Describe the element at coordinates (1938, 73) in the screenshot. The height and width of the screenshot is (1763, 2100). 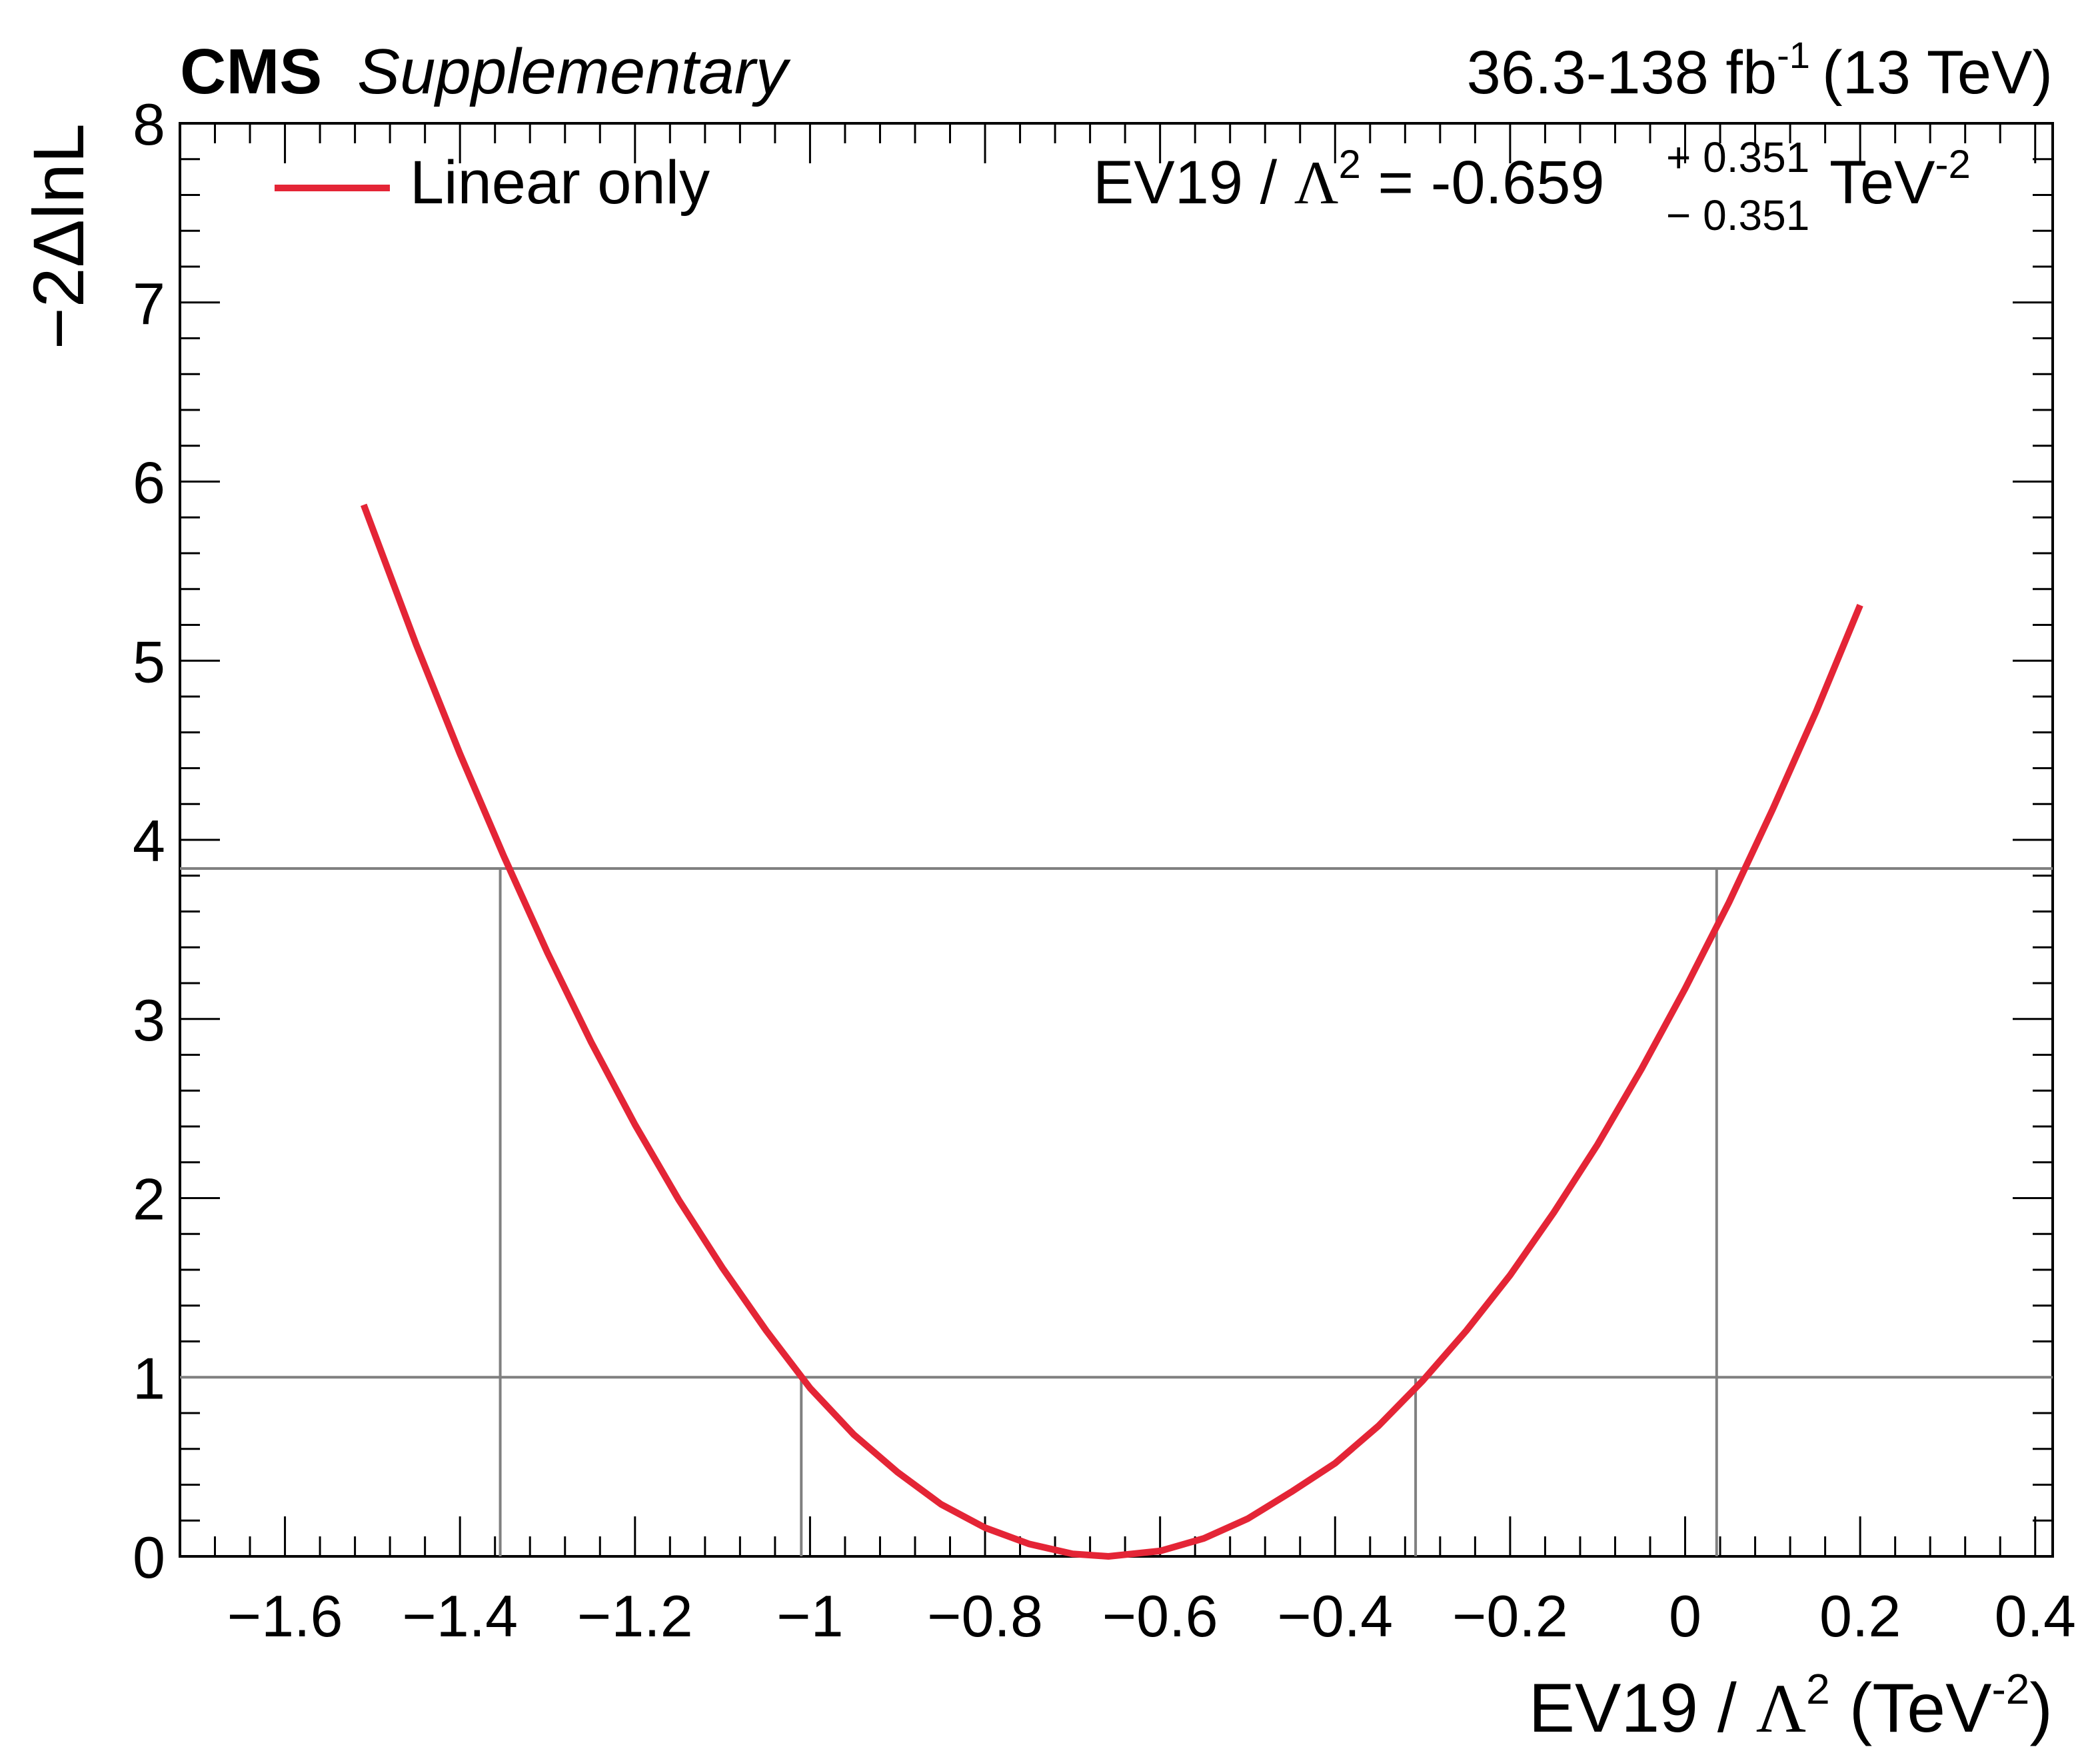
I see `energy-value: (13 TeV)` at that location.